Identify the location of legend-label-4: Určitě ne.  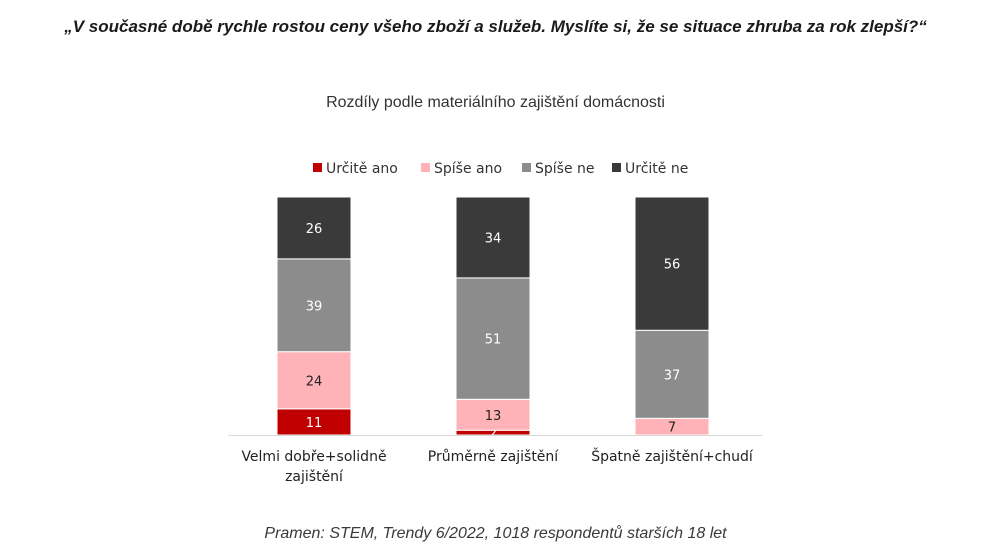
(656, 169).